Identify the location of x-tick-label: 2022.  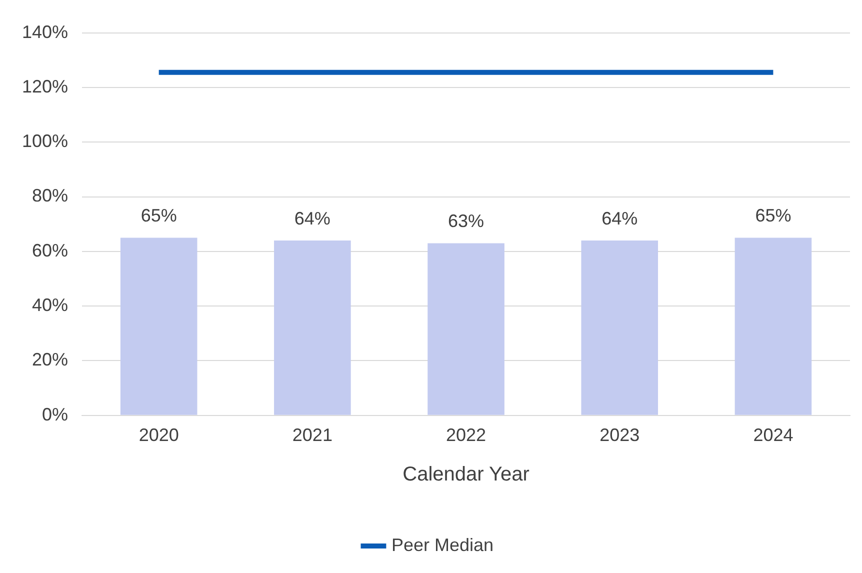
(466, 435).